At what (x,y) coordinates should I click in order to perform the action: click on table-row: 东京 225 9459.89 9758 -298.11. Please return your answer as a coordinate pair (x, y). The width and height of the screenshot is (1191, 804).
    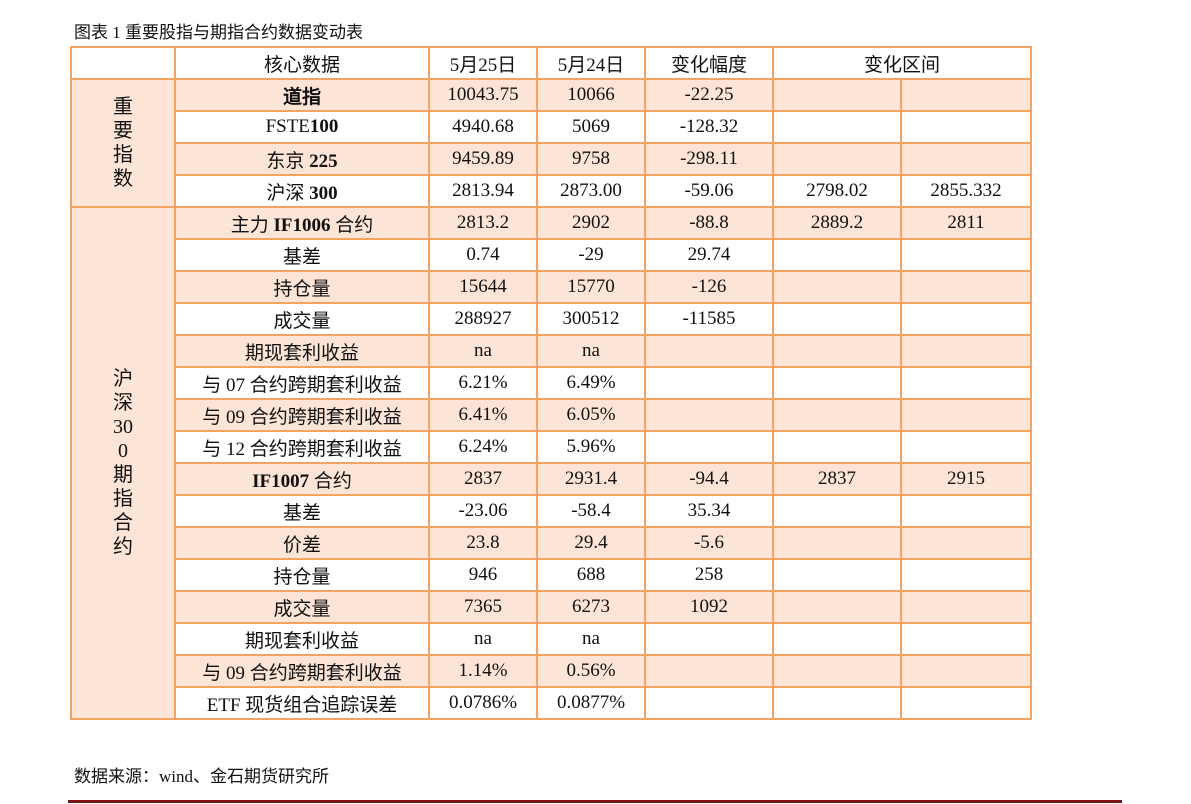
    Looking at the image, I should click on (551, 159).